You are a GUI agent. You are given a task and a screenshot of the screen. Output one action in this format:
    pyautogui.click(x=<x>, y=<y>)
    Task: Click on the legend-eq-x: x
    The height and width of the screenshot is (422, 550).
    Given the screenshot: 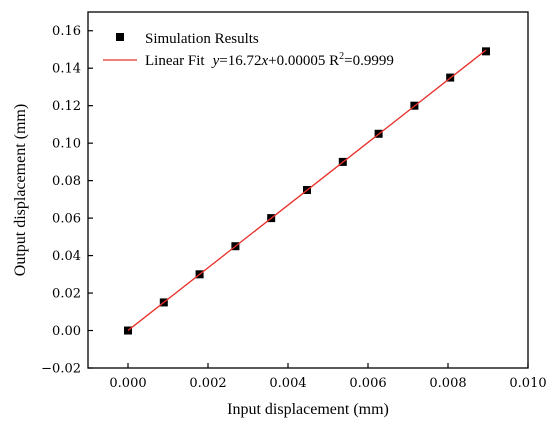 What is the action you would take?
    pyautogui.click(x=264, y=61)
    